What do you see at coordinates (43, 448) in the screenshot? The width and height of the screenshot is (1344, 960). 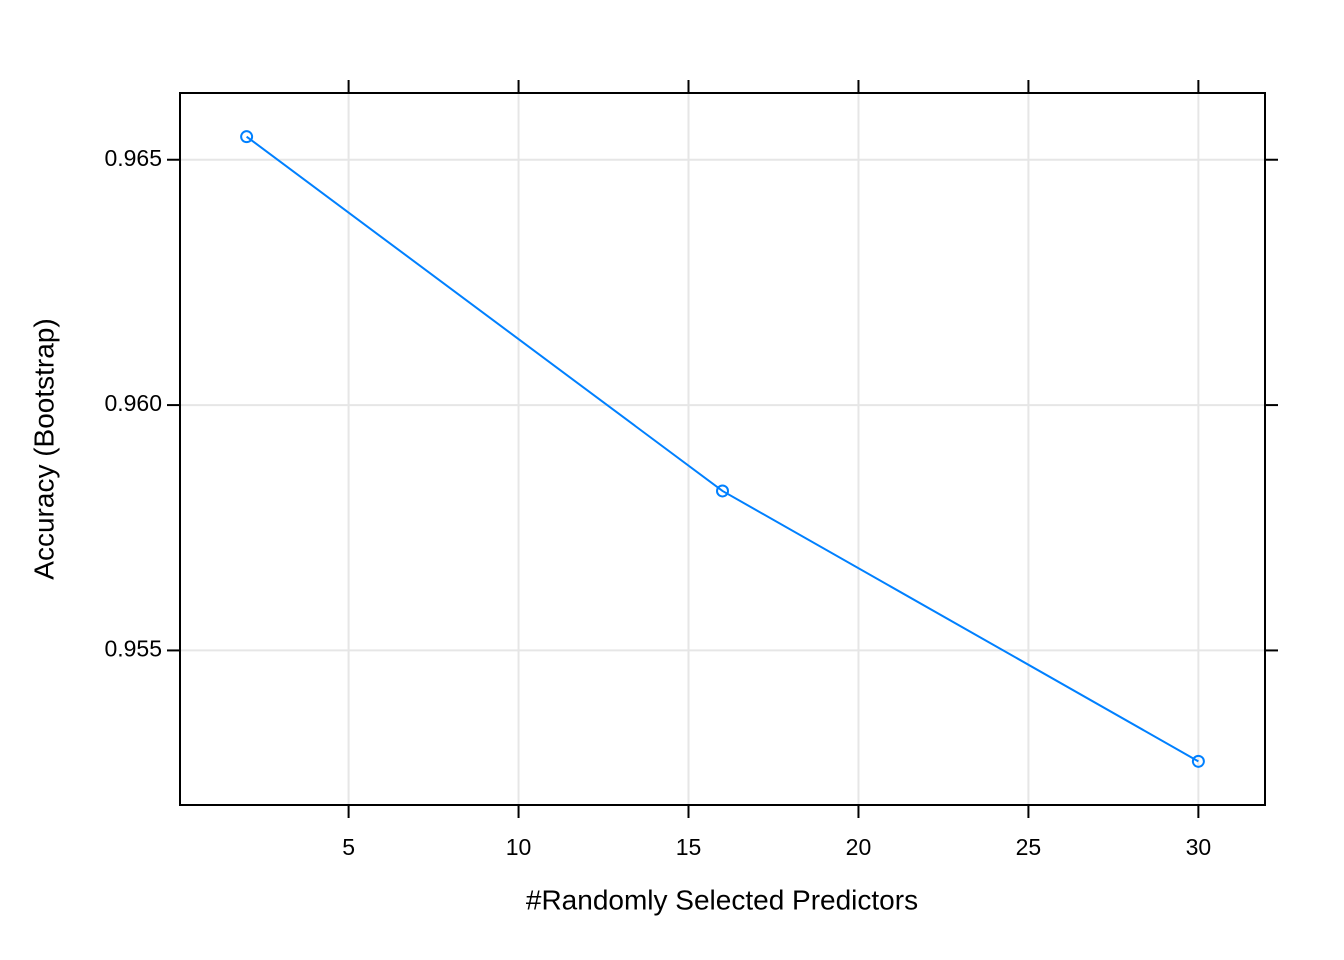 I see `y-axis-title: Accuracy (Bootstrap)` at bounding box center [43, 448].